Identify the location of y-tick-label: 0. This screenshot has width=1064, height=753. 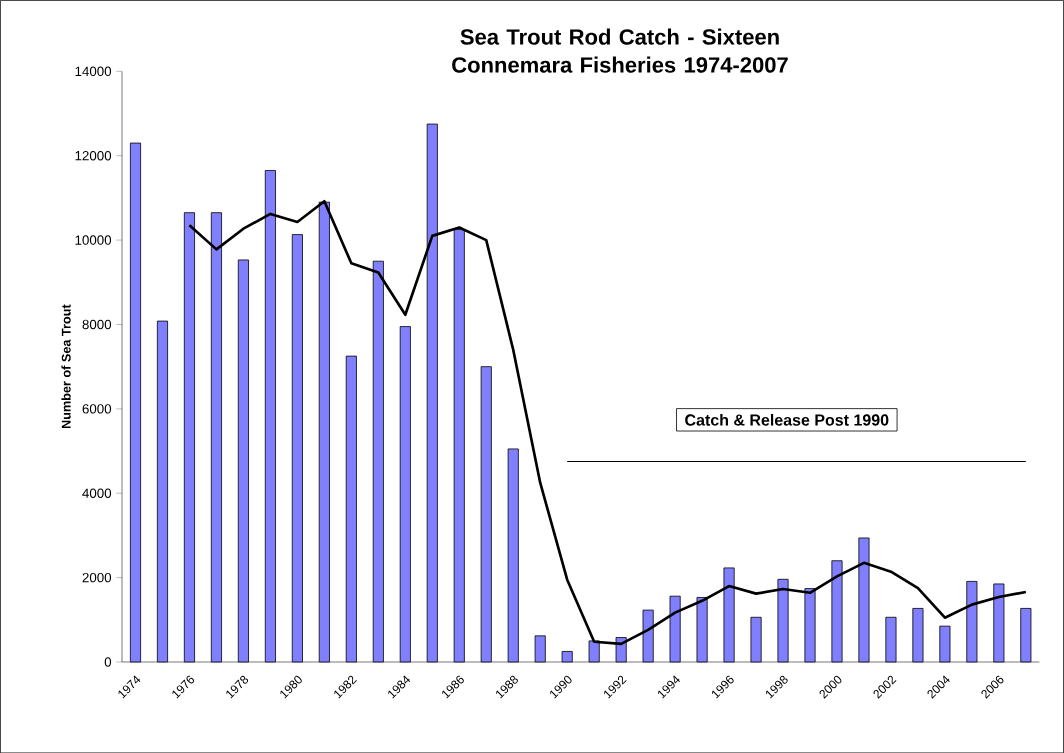
(108, 662).